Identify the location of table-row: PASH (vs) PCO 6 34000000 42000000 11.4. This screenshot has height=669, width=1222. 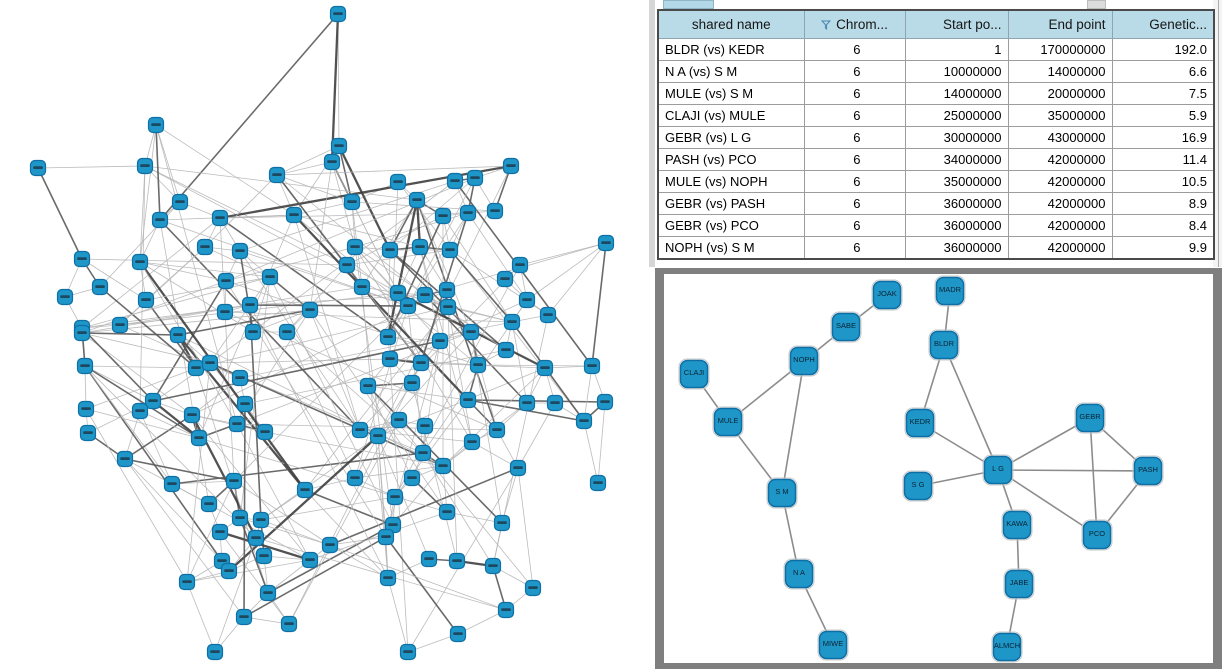
(936, 159).